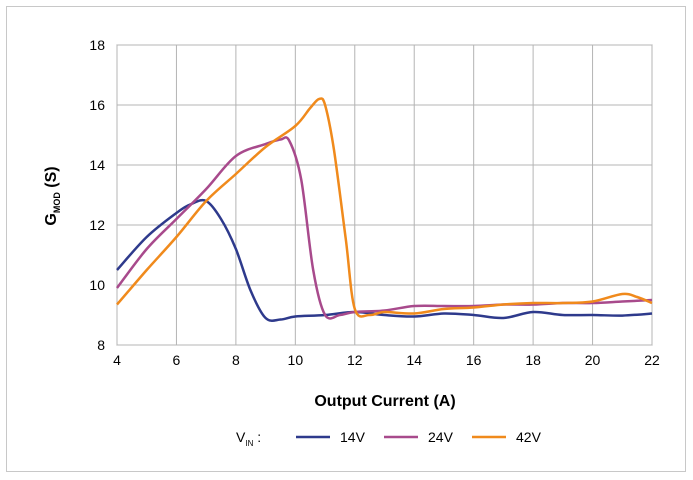 The height and width of the screenshot is (480, 693). Describe the element at coordinates (97, 165) in the screenshot. I see `y-tick-label: 14` at that location.